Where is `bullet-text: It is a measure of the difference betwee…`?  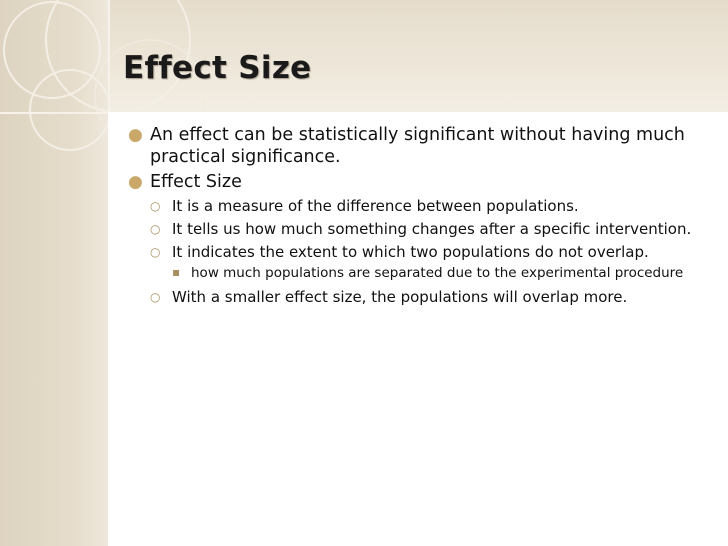 bullet-text: It is a measure of the difference betwee… is located at coordinates (375, 206).